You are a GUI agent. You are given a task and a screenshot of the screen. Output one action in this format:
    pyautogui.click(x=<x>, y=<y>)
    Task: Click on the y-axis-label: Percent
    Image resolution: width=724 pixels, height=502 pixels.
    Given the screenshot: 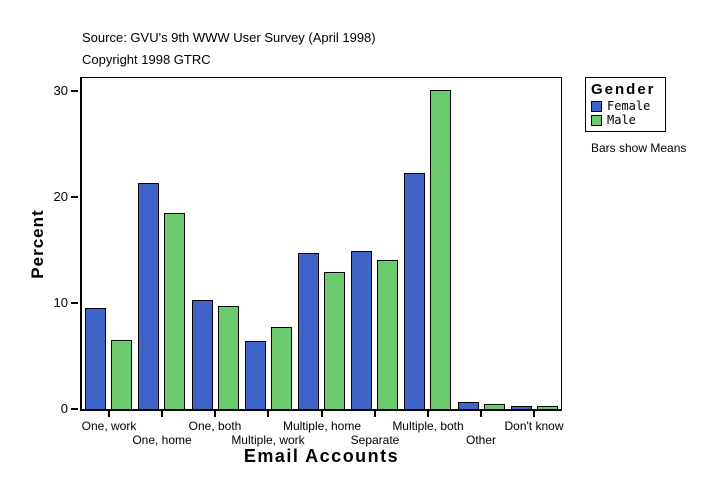 What is the action you would take?
    pyautogui.click(x=38, y=244)
    